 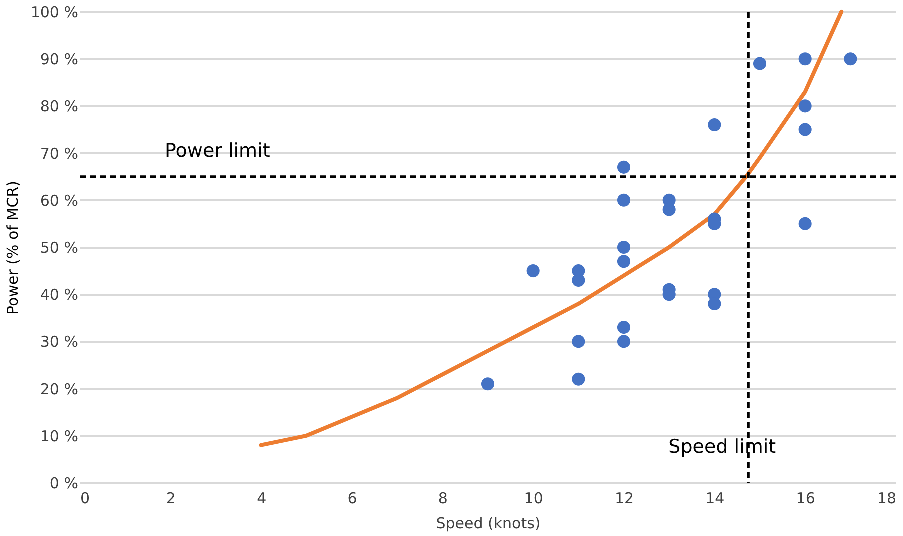 I want to click on x-tick-label: 2, so click(x=171, y=499).